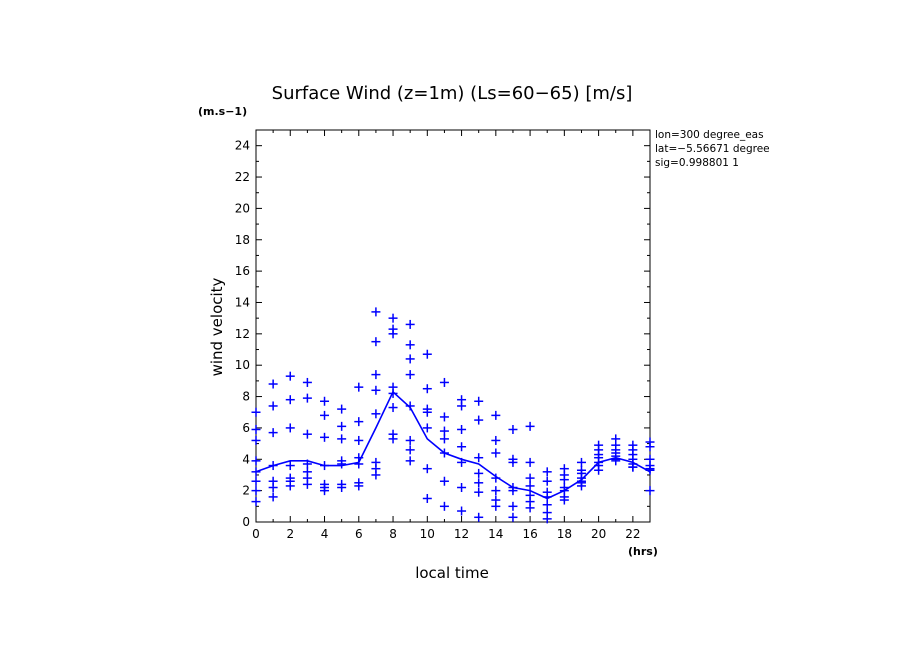 The image size is (904, 654). I want to click on y-tick-label: 16, so click(242, 271).